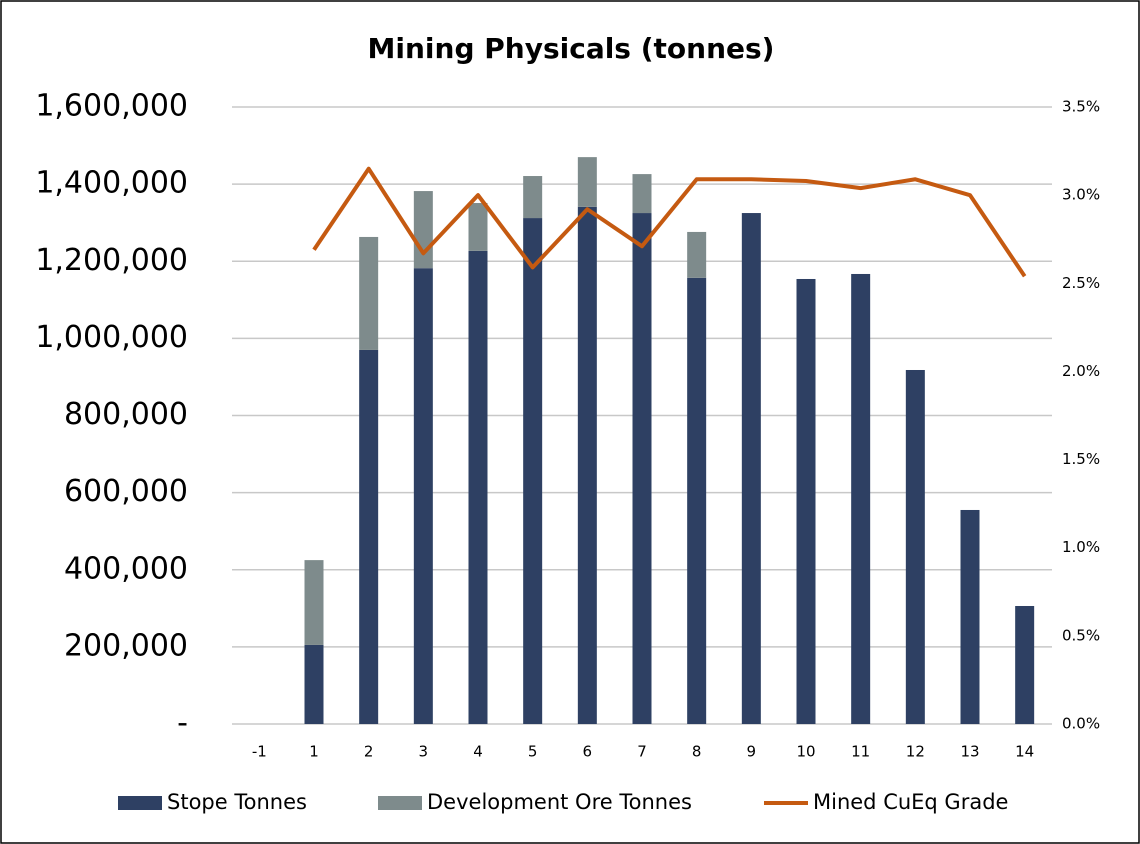  Describe the element at coordinates (1081, 371) in the screenshot. I see `y2-tick-label: 2.0%` at that location.